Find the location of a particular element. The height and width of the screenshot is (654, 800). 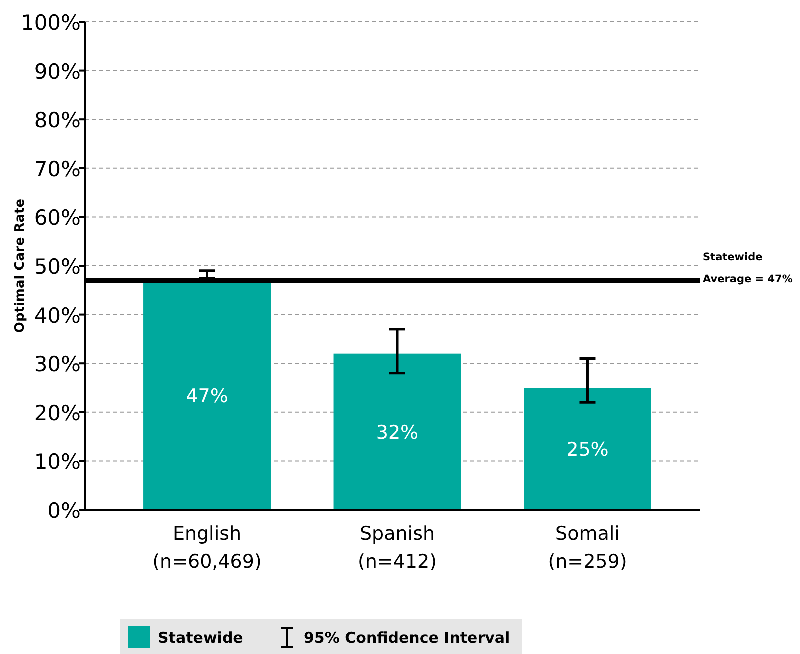

data-label: 47% is located at coordinates (207, 396).